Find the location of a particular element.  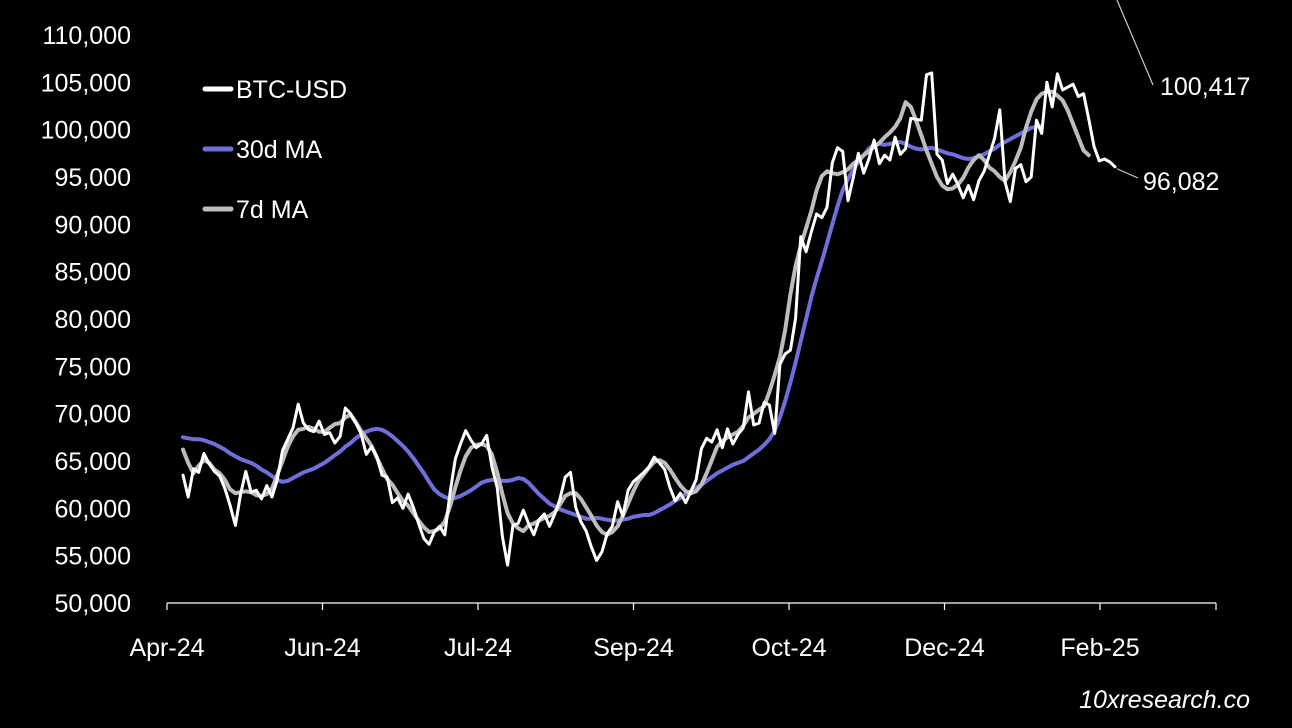

legend-label-ma30: 30d MA is located at coordinates (279, 150).